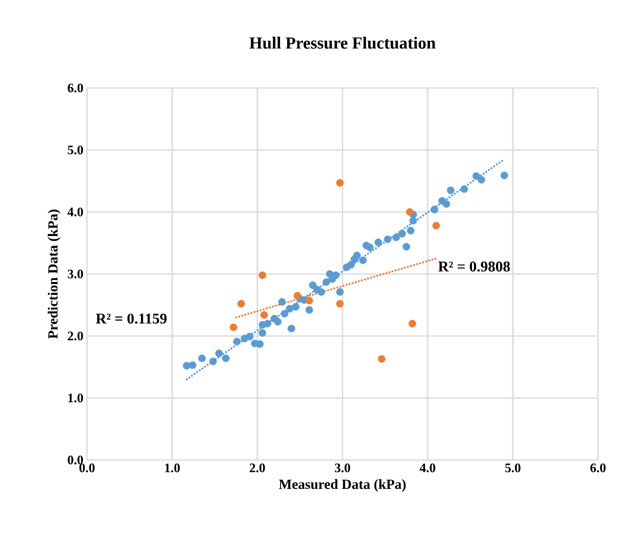  I want to click on y-tick-label: 4.0, so click(75, 212).